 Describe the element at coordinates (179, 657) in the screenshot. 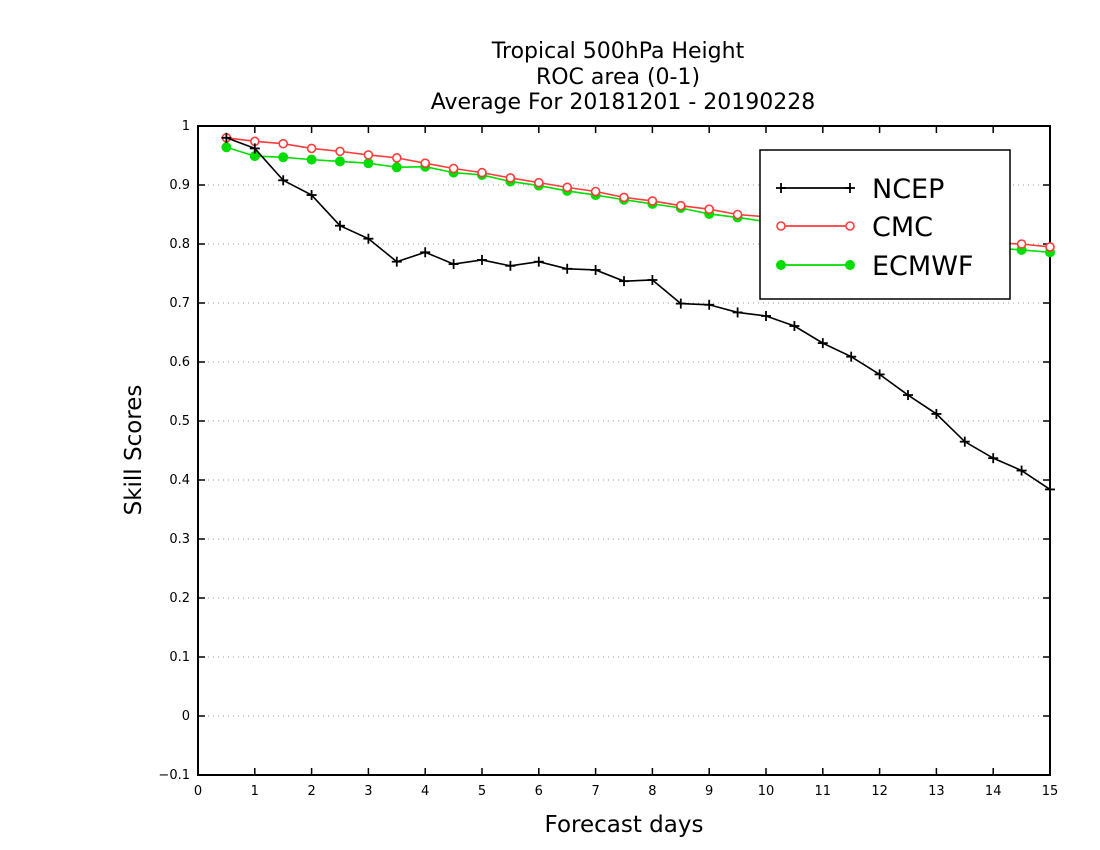

I see `y-tick-label: 0.1` at that location.